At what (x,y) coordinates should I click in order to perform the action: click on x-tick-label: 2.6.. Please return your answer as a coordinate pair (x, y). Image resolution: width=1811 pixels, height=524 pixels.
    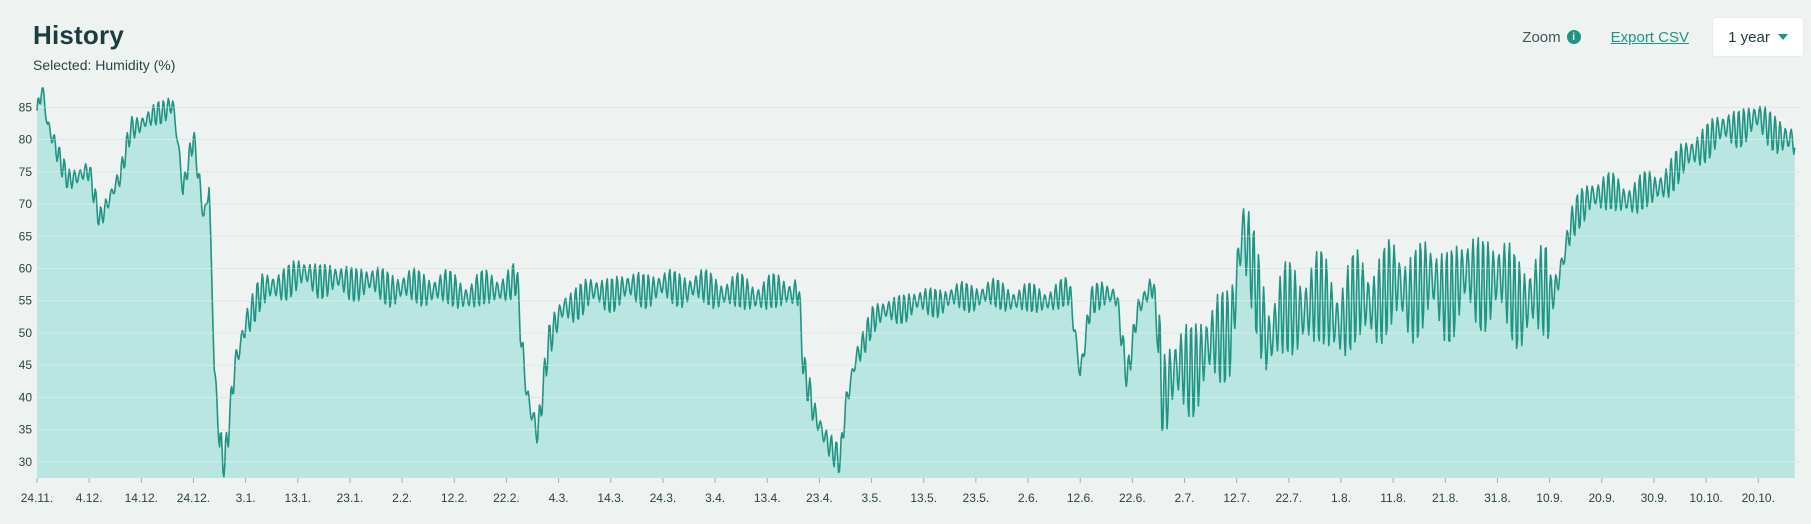
    Looking at the image, I should click on (1028, 498).